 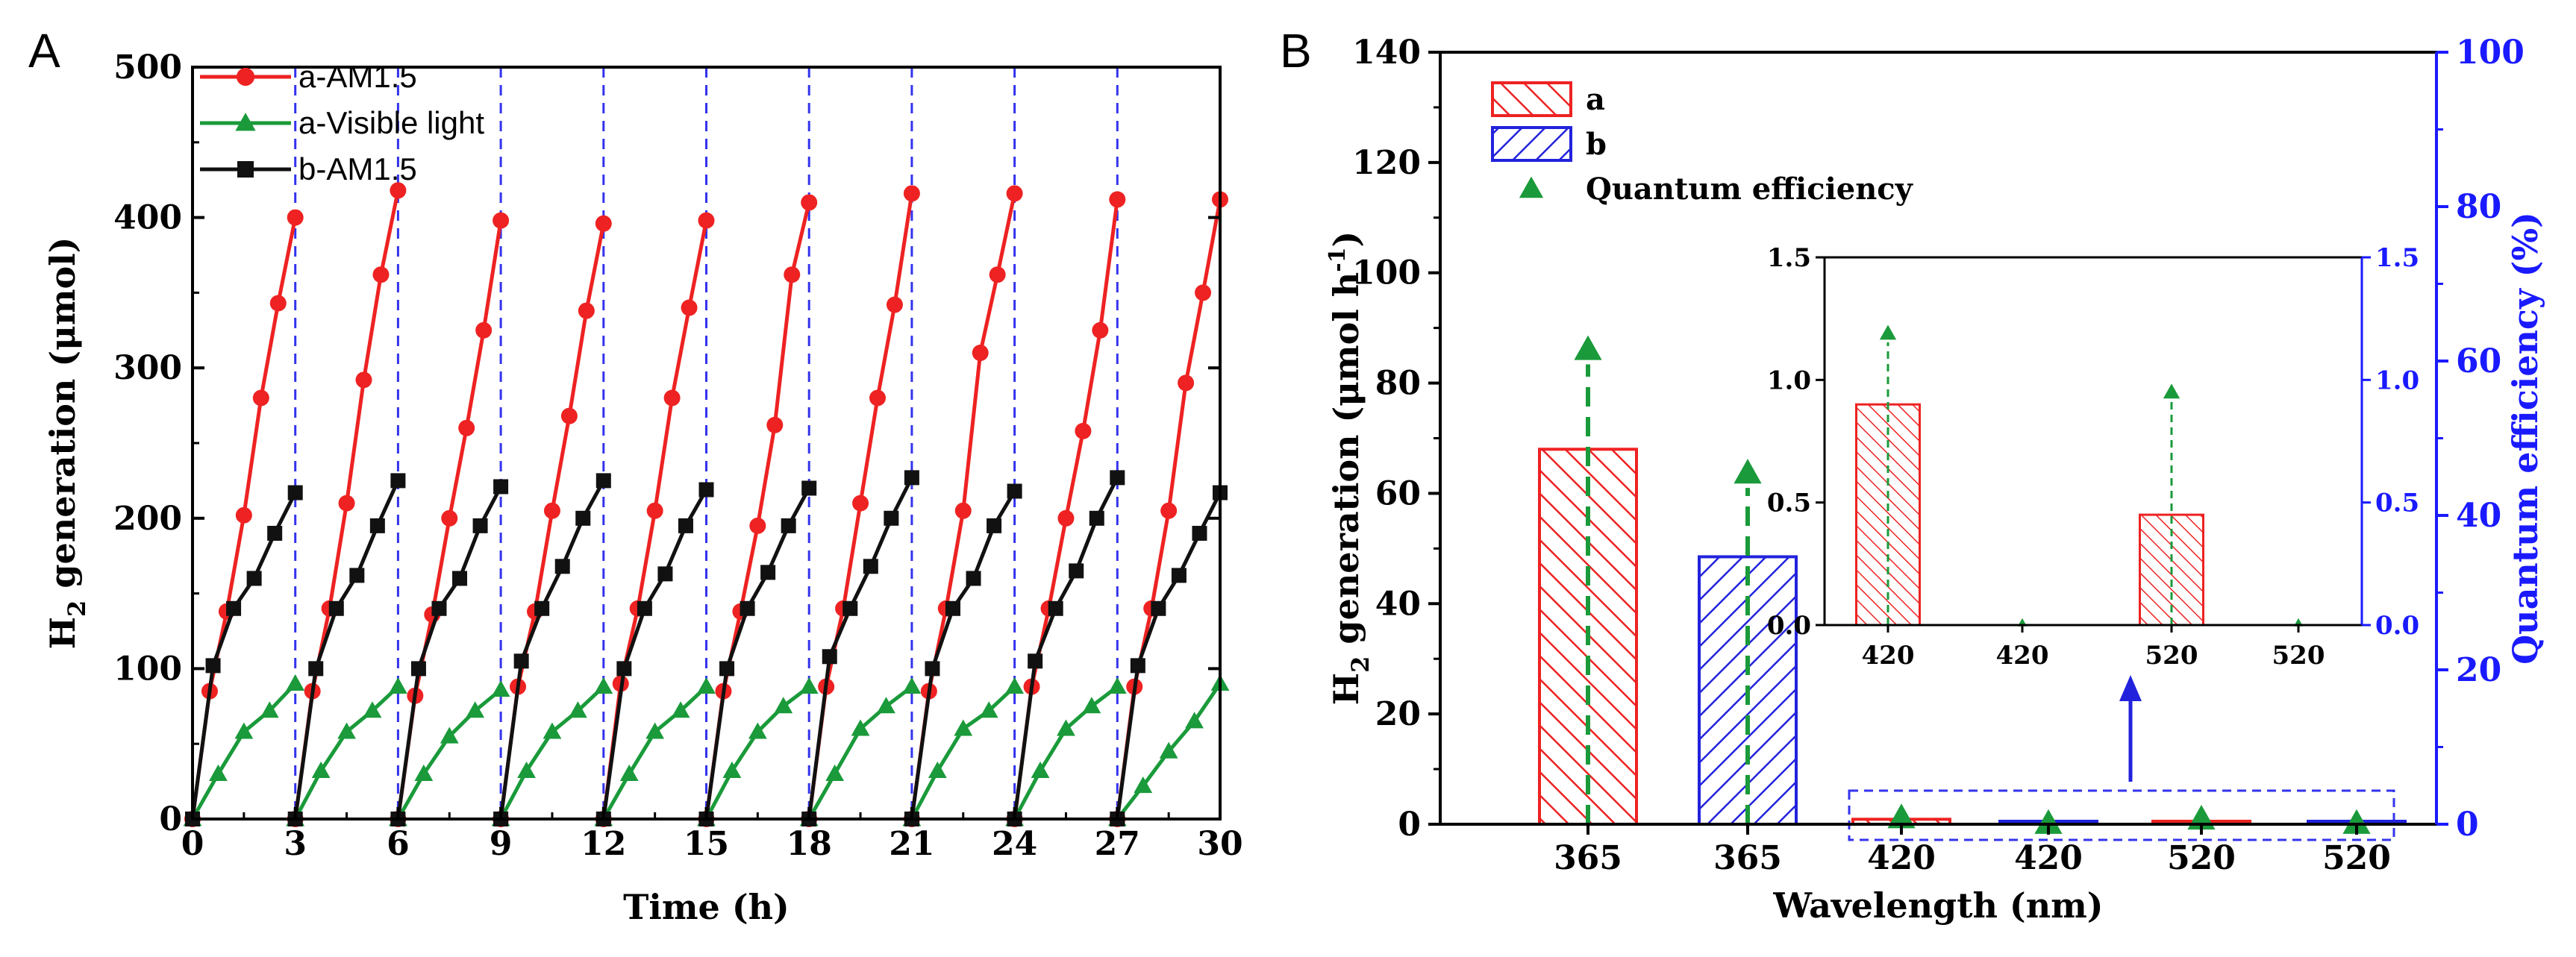 What do you see at coordinates (1219, 844) in the screenshot?
I see `x-tick-label: 30` at bounding box center [1219, 844].